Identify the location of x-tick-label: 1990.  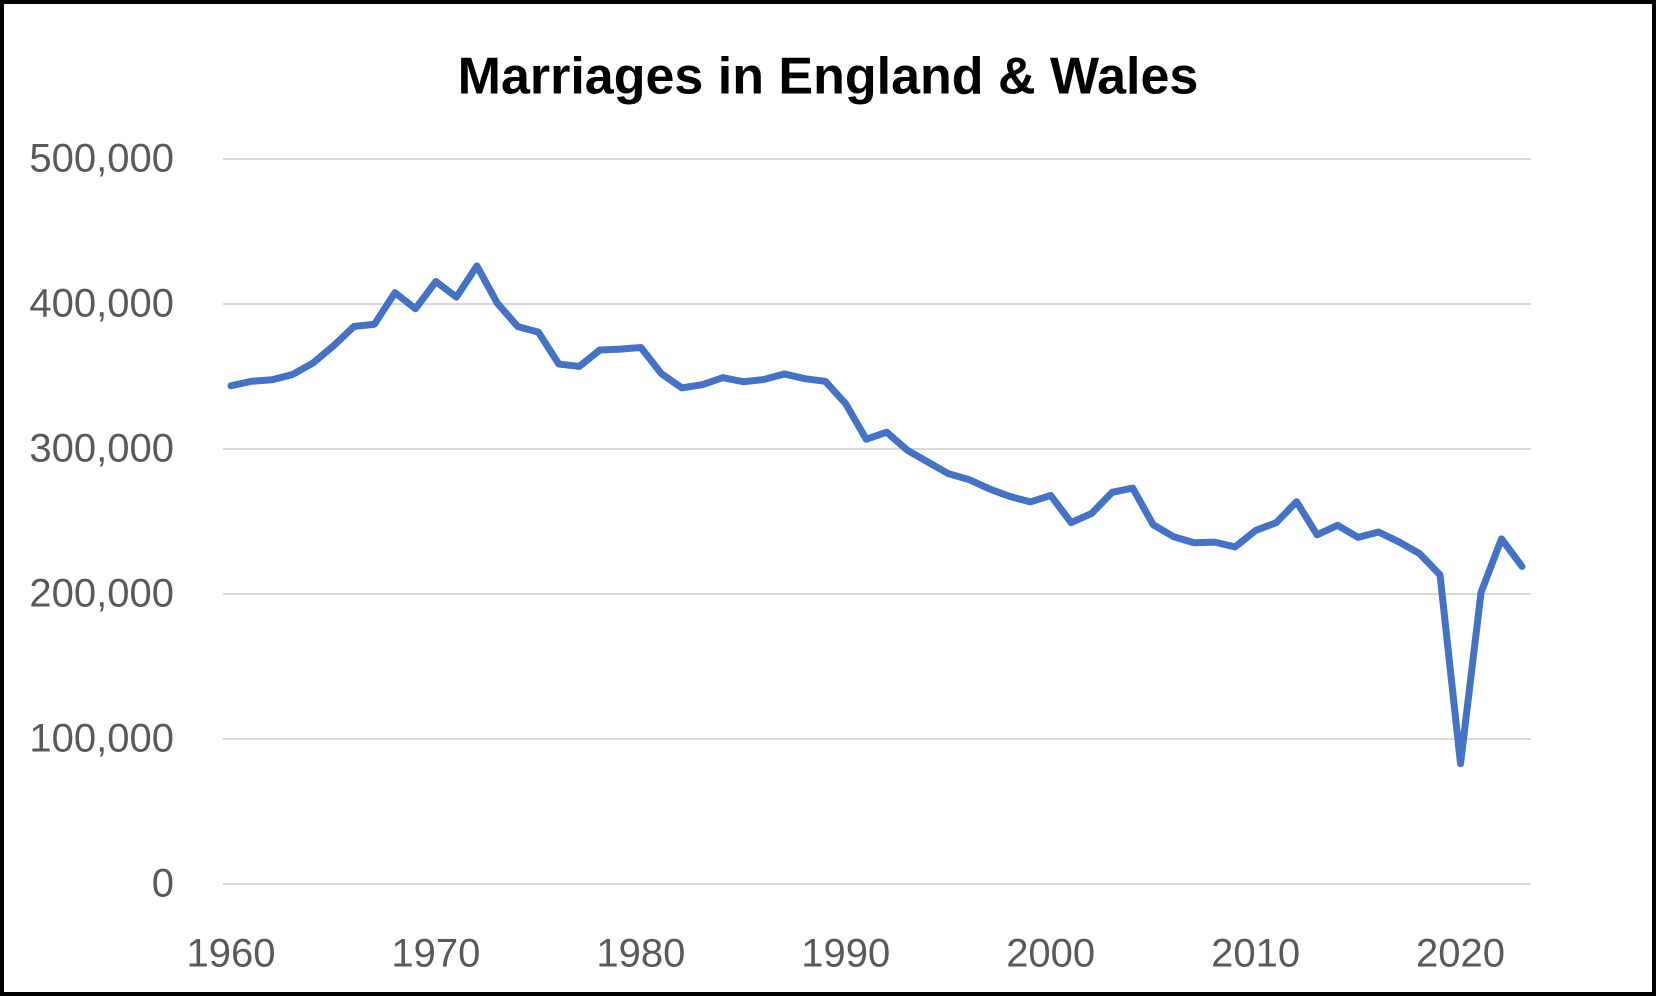
(845, 954).